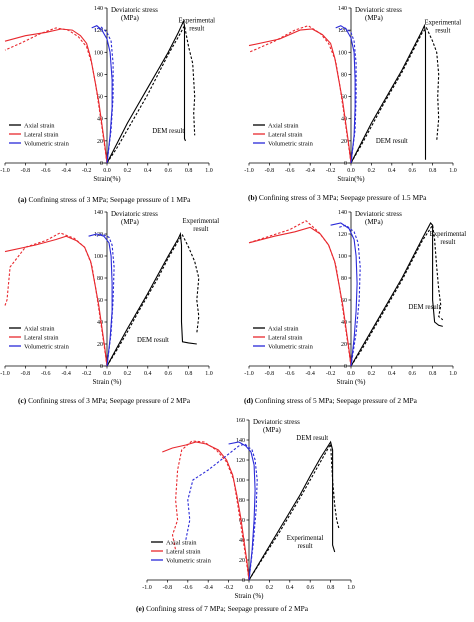 This screenshot has width=474, height=622. What do you see at coordinates (22, 199) in the screenshot?
I see `caption-a-label: (a)` at bounding box center [22, 199].